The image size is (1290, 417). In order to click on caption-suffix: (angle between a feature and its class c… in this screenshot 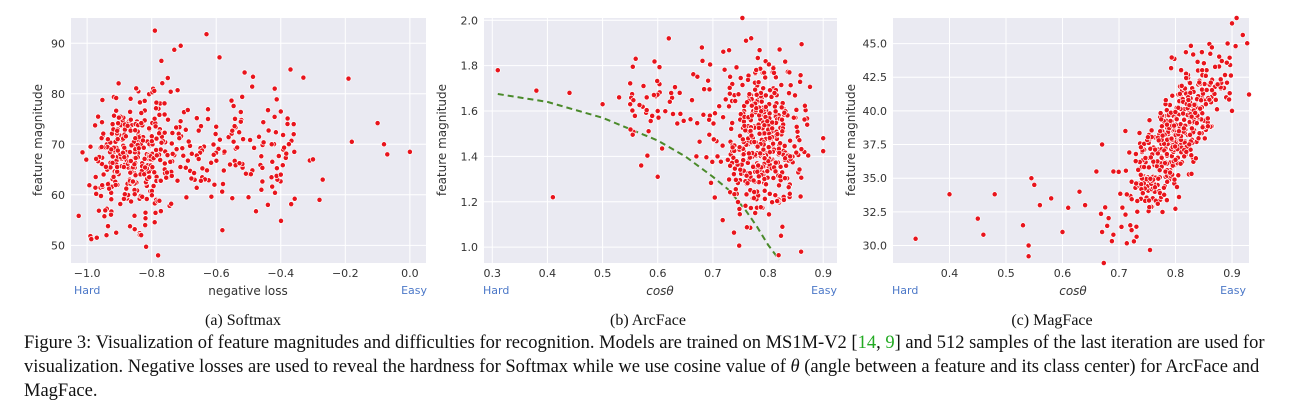, I will do `click(642, 379)`.